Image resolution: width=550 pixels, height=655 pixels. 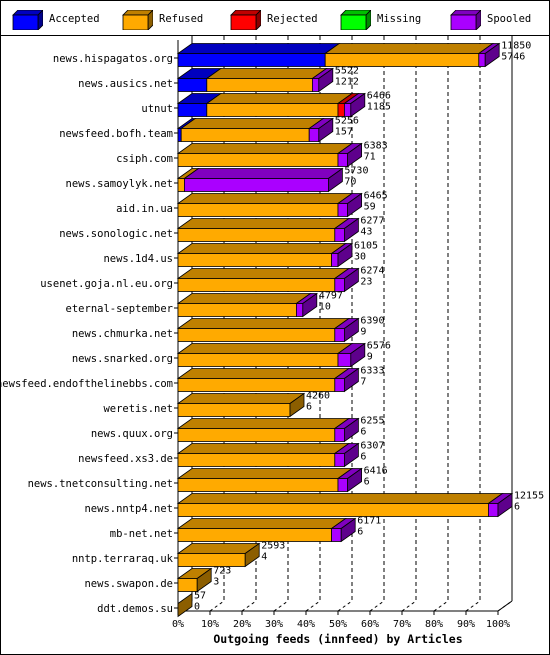 What do you see at coordinates (200, 596) in the screenshot?
I see `data-label-total: 57` at bounding box center [200, 596].